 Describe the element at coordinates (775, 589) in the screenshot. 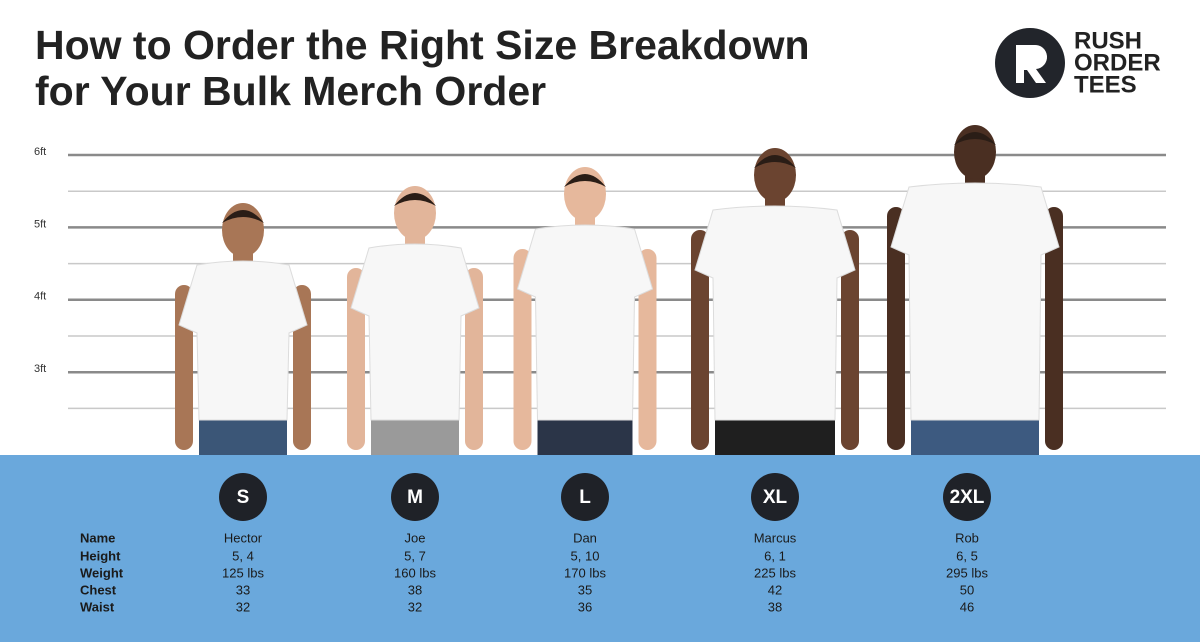

I see `table-cell: 42` at that location.